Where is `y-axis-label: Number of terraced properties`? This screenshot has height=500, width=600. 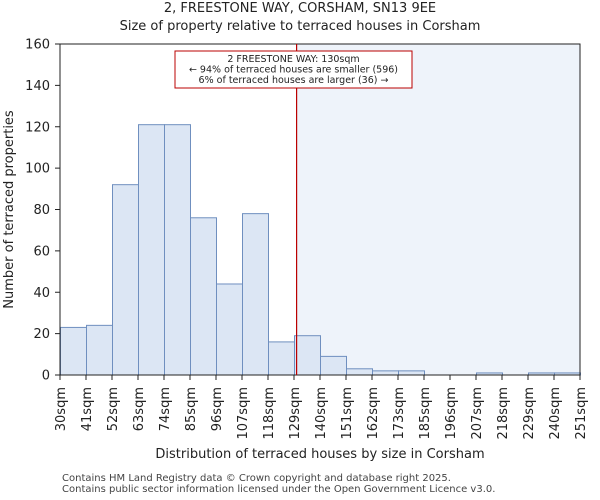 y-axis-label: Number of terraced properties is located at coordinates (9, 209).